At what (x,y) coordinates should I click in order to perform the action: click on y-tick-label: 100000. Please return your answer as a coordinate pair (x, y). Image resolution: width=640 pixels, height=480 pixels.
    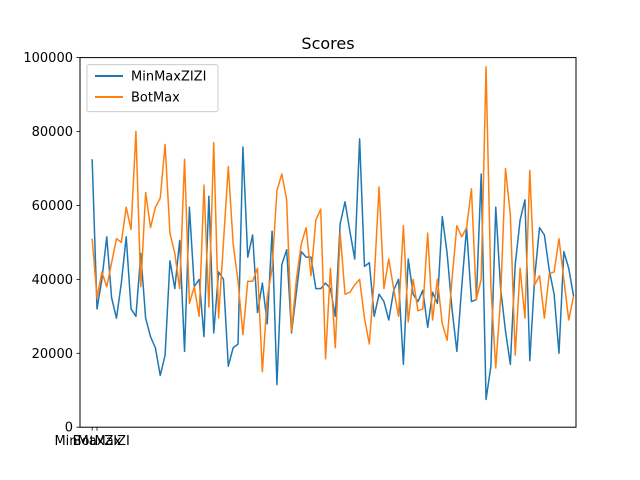
    Looking at the image, I should click on (48, 58).